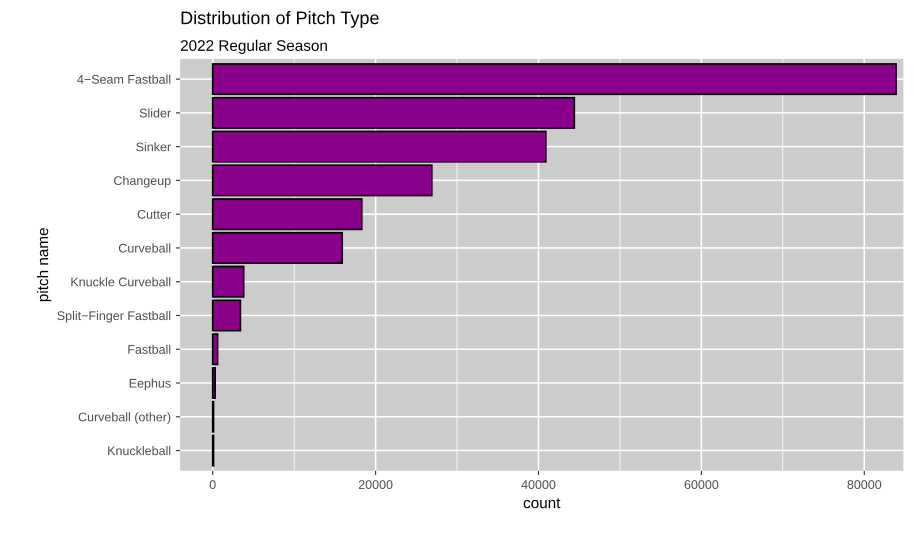 Image resolution: width=919 pixels, height=535 pixels. I want to click on y-axis-title: pitch name, so click(44, 265).